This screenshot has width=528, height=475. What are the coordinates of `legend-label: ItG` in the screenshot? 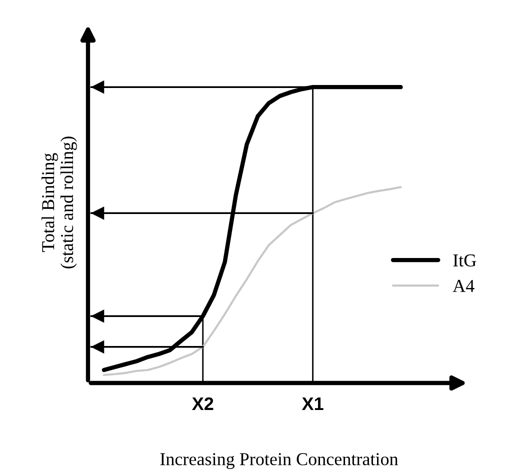 It's located at (464, 260).